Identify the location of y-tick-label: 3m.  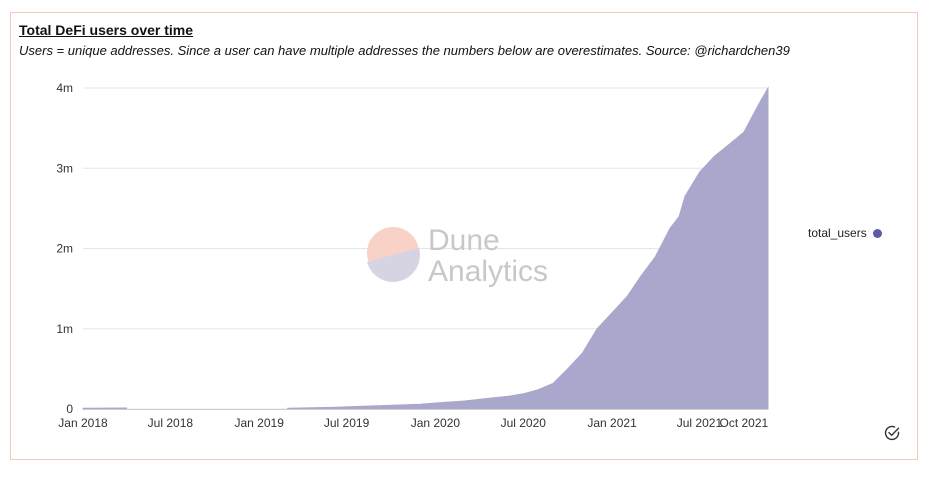
(64, 168).